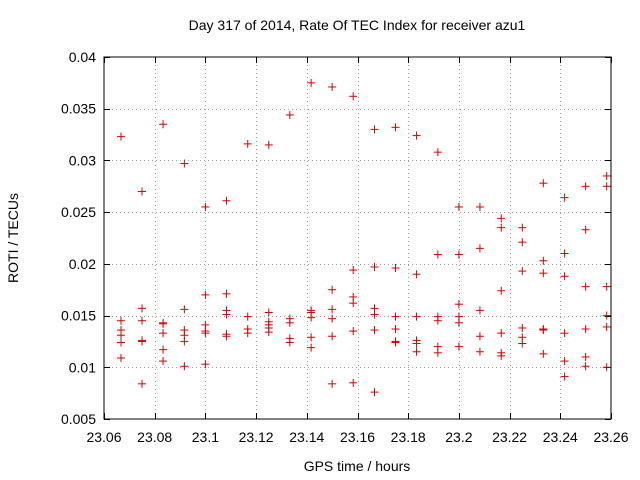 The width and height of the screenshot is (640, 480). Describe the element at coordinates (78, 316) in the screenshot. I see `y-tick-label: 0.015` at that location.